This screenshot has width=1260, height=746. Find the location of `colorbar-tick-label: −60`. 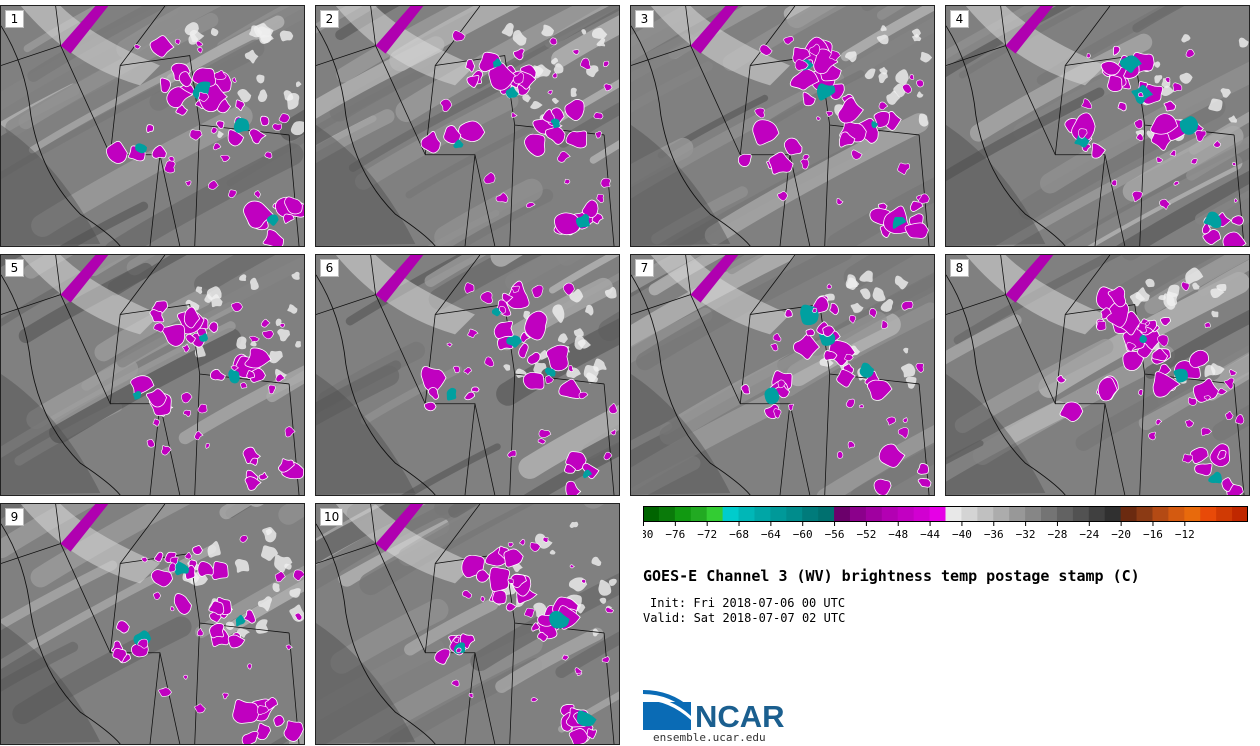

colorbar-tick-label: −60 is located at coordinates (803, 534).